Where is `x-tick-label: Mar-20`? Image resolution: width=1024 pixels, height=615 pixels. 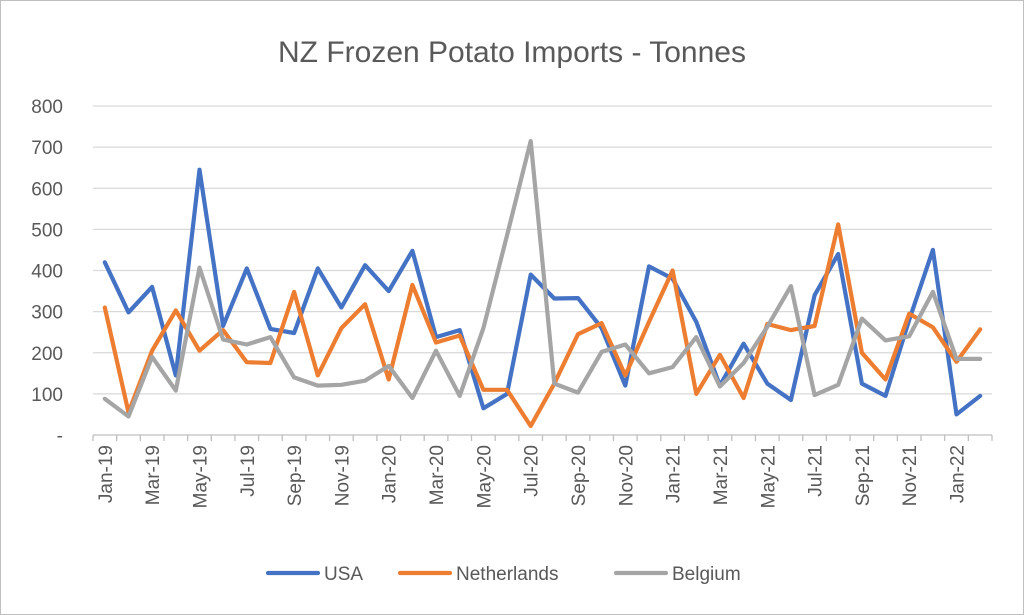 x-tick-label: Mar-20 is located at coordinates (437, 475).